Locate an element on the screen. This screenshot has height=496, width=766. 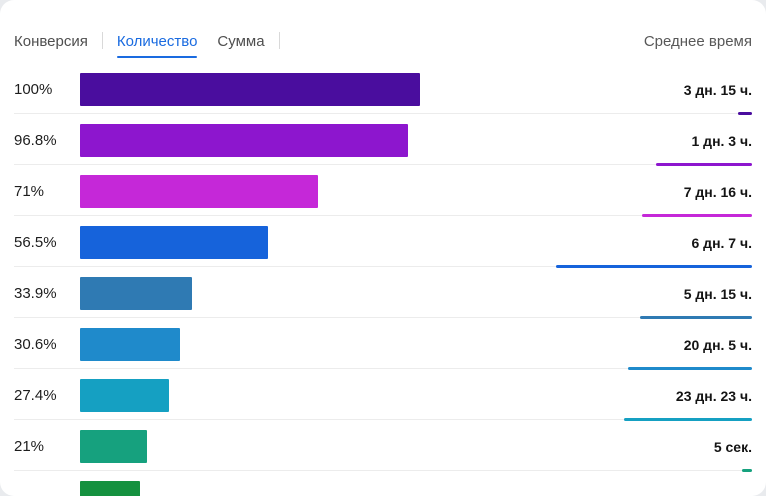
conversion-percent: 33.9% is located at coordinates (35, 293).